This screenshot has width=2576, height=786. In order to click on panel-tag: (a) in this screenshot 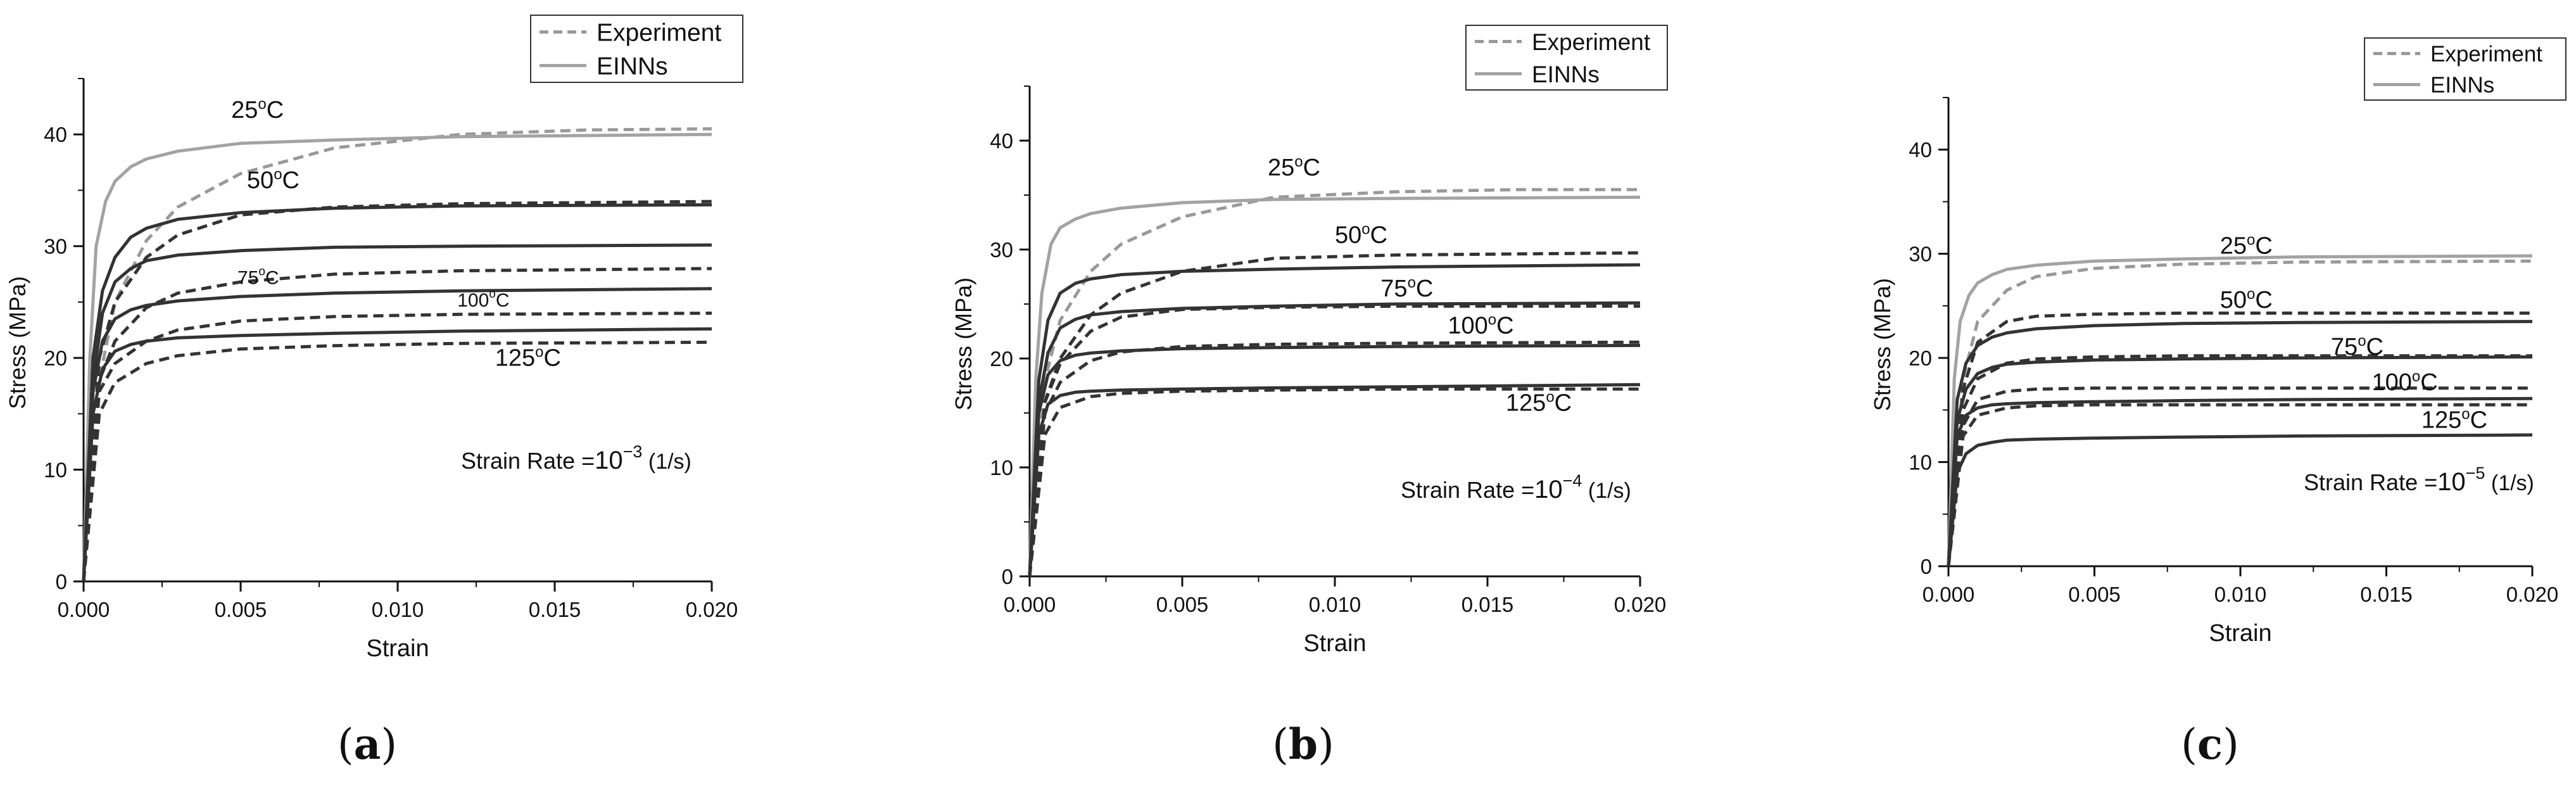, I will do `click(367, 744)`.